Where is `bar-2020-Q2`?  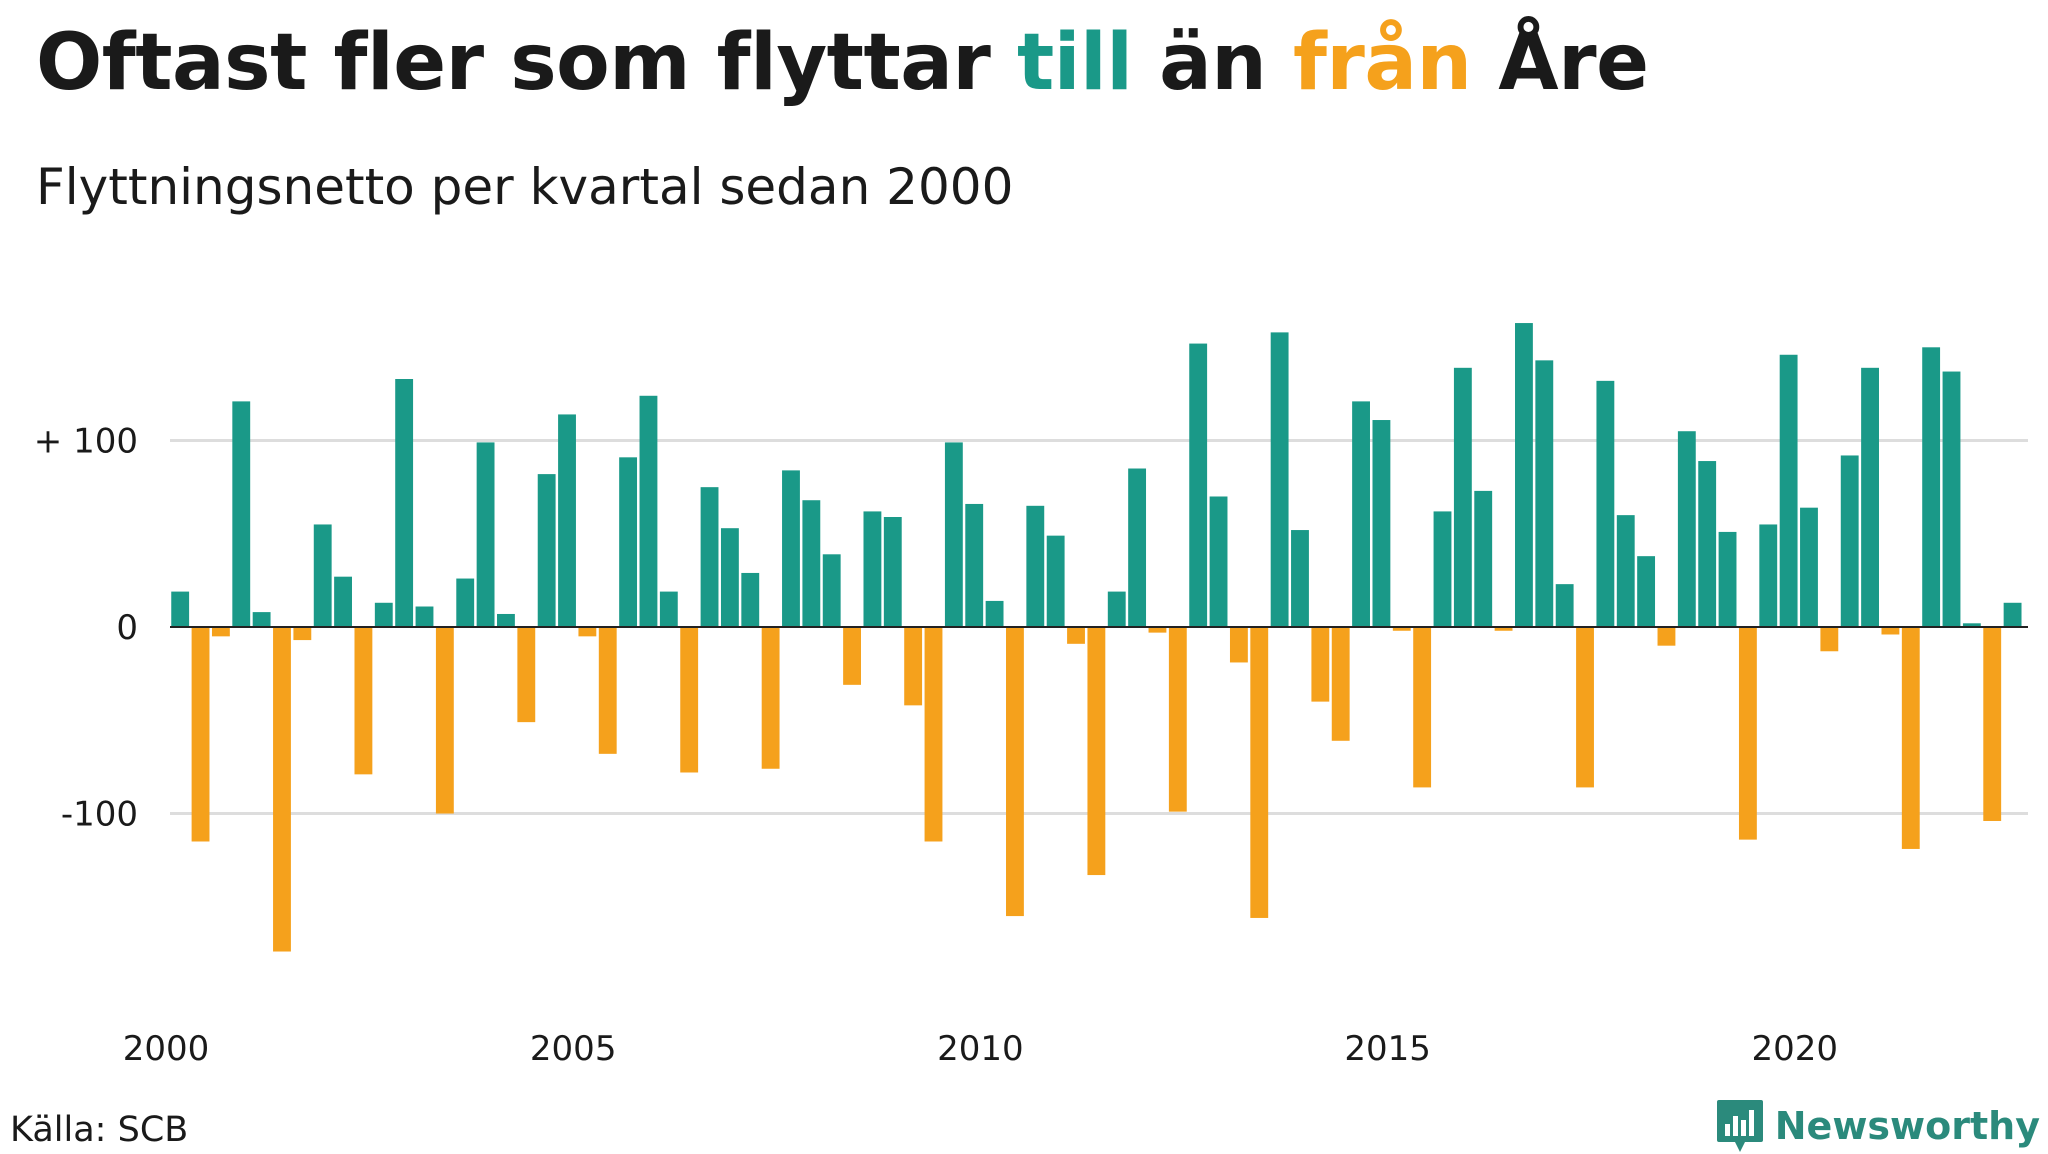
bar-2020-Q2 is located at coordinates (1829, 639).